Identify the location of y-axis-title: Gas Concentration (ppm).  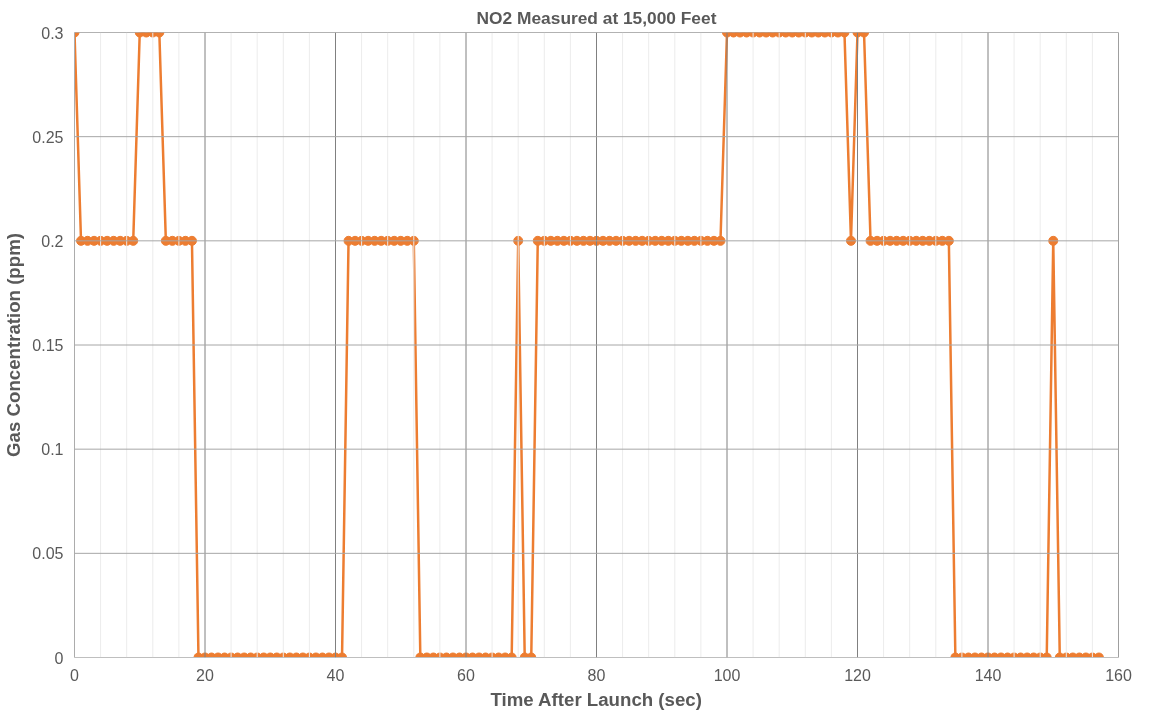
(14, 345).